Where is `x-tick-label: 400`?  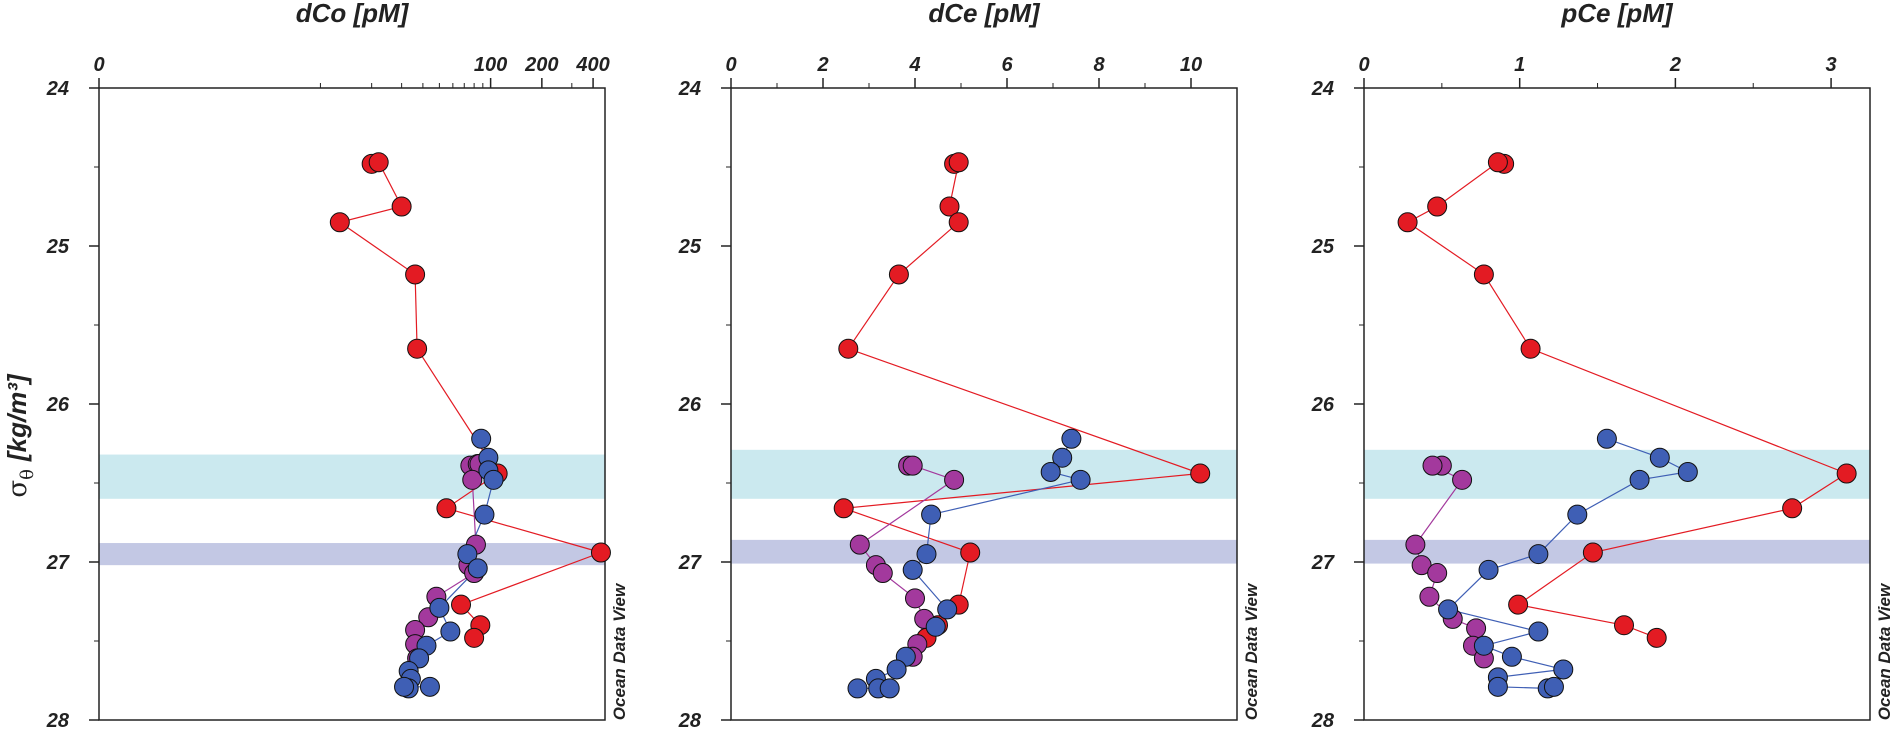 x-tick-label: 400 is located at coordinates (592, 65).